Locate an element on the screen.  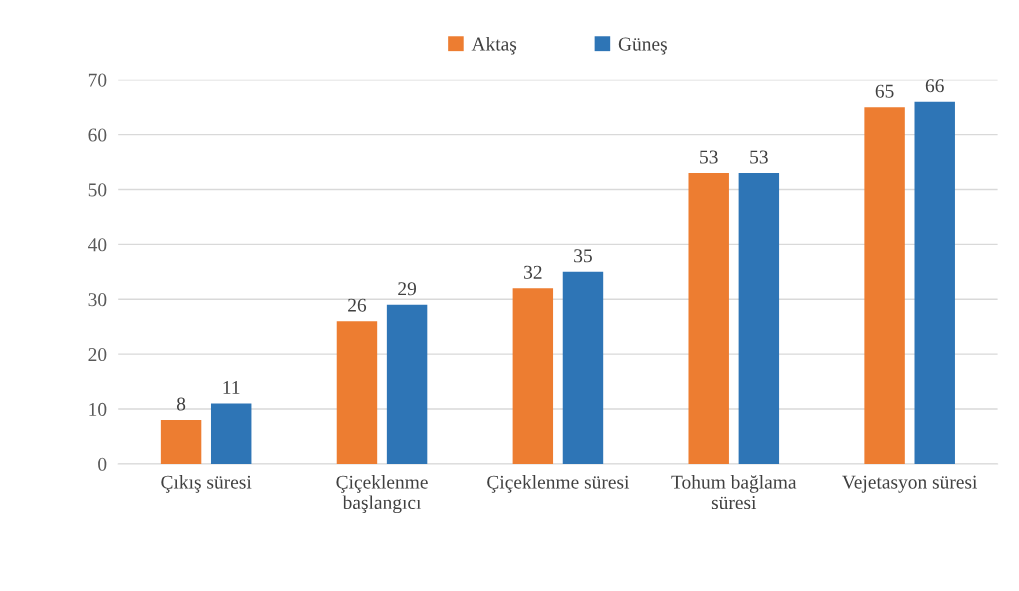
x-tick-label: Vejetasyon süresi is located at coordinates (910, 484).